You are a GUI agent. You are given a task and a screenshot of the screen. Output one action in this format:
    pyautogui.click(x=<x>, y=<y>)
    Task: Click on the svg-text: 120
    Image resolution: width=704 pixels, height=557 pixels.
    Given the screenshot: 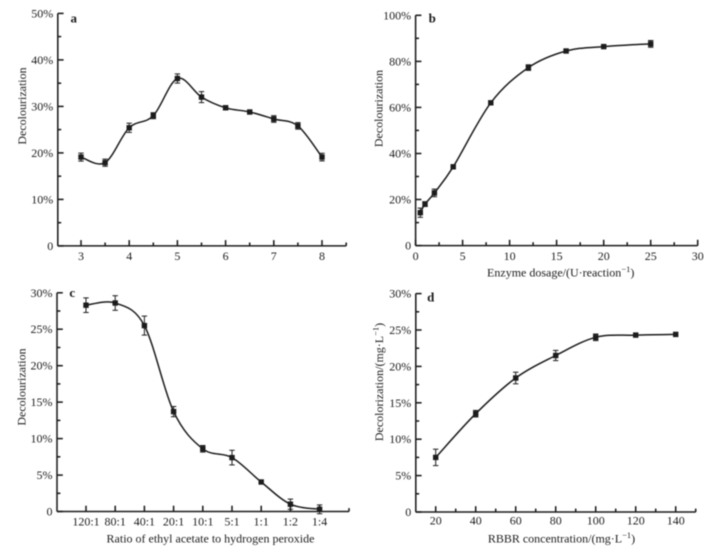 What is the action you would take?
    pyautogui.click(x=636, y=521)
    